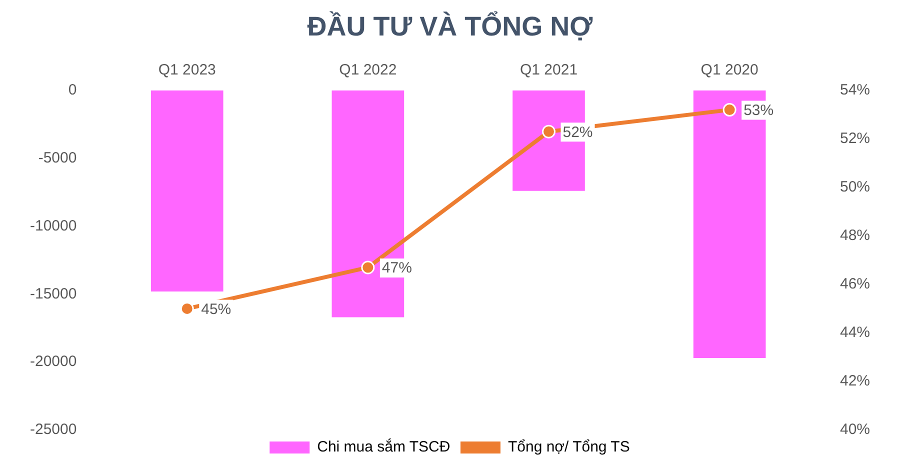  Describe the element at coordinates (216, 309) in the screenshot. I see `data-label: 45%` at that location.